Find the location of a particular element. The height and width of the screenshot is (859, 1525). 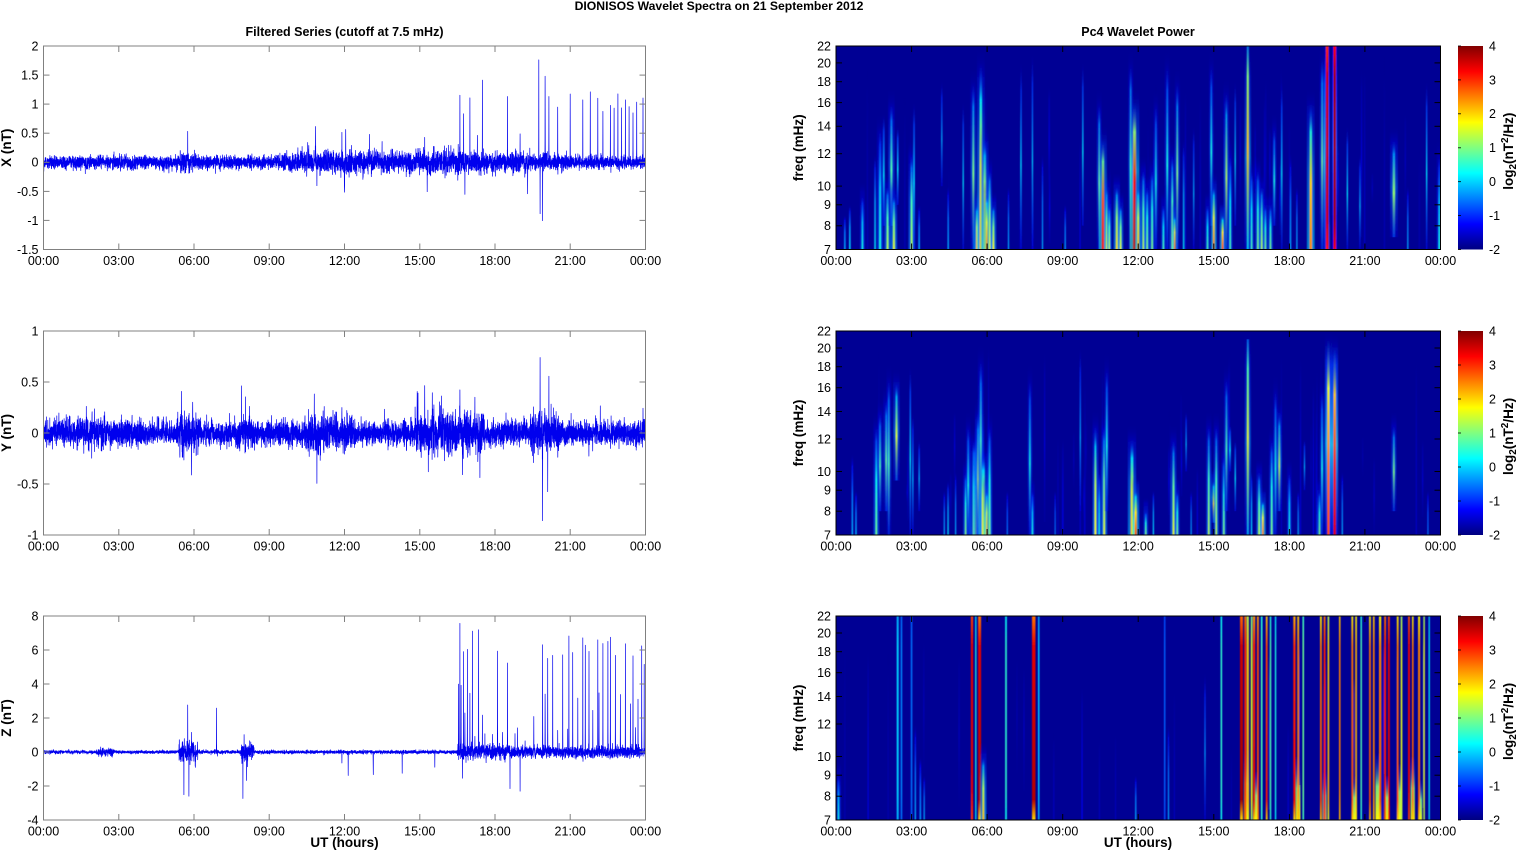

svg-text: -1.5 is located at coordinates (28, 250).